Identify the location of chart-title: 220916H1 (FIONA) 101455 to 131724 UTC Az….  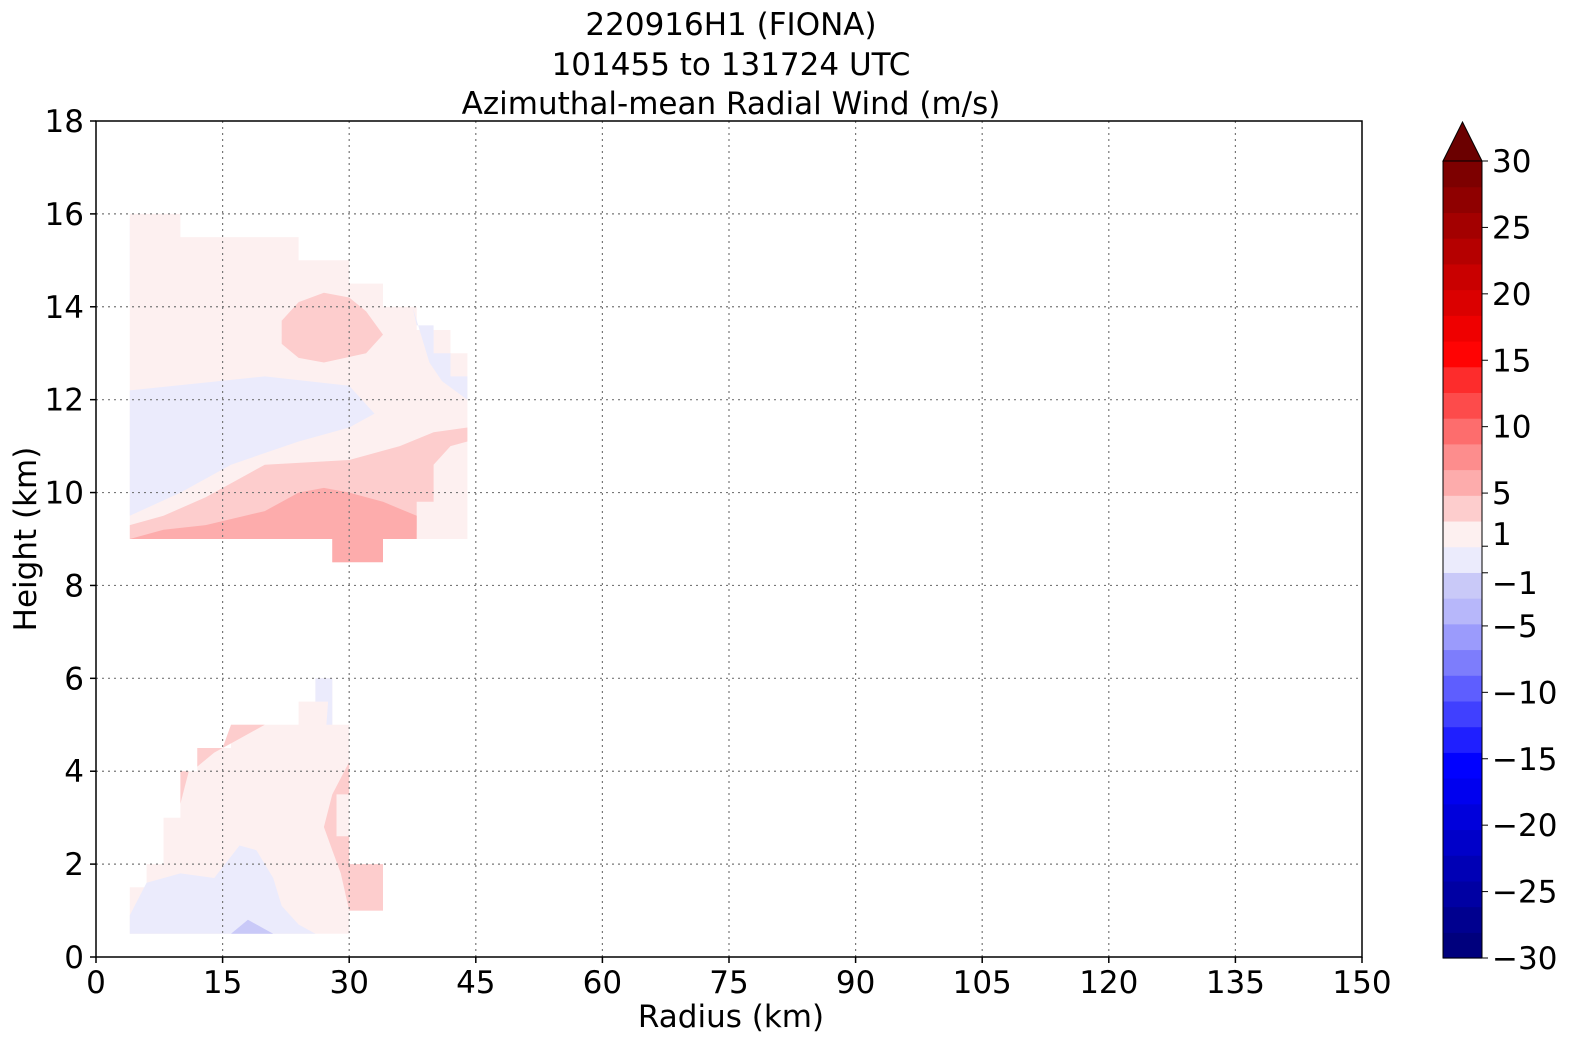
(731, 64).